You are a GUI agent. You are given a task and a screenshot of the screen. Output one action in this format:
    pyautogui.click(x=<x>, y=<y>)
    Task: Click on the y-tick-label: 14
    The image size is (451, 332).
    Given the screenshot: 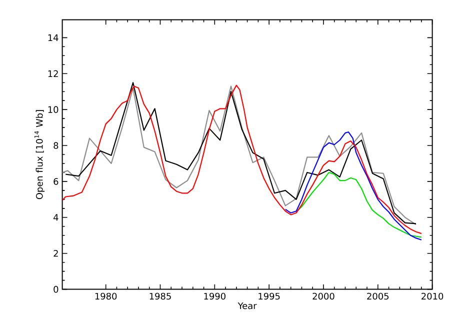 What is the action you would take?
    pyautogui.click(x=53, y=37)
    